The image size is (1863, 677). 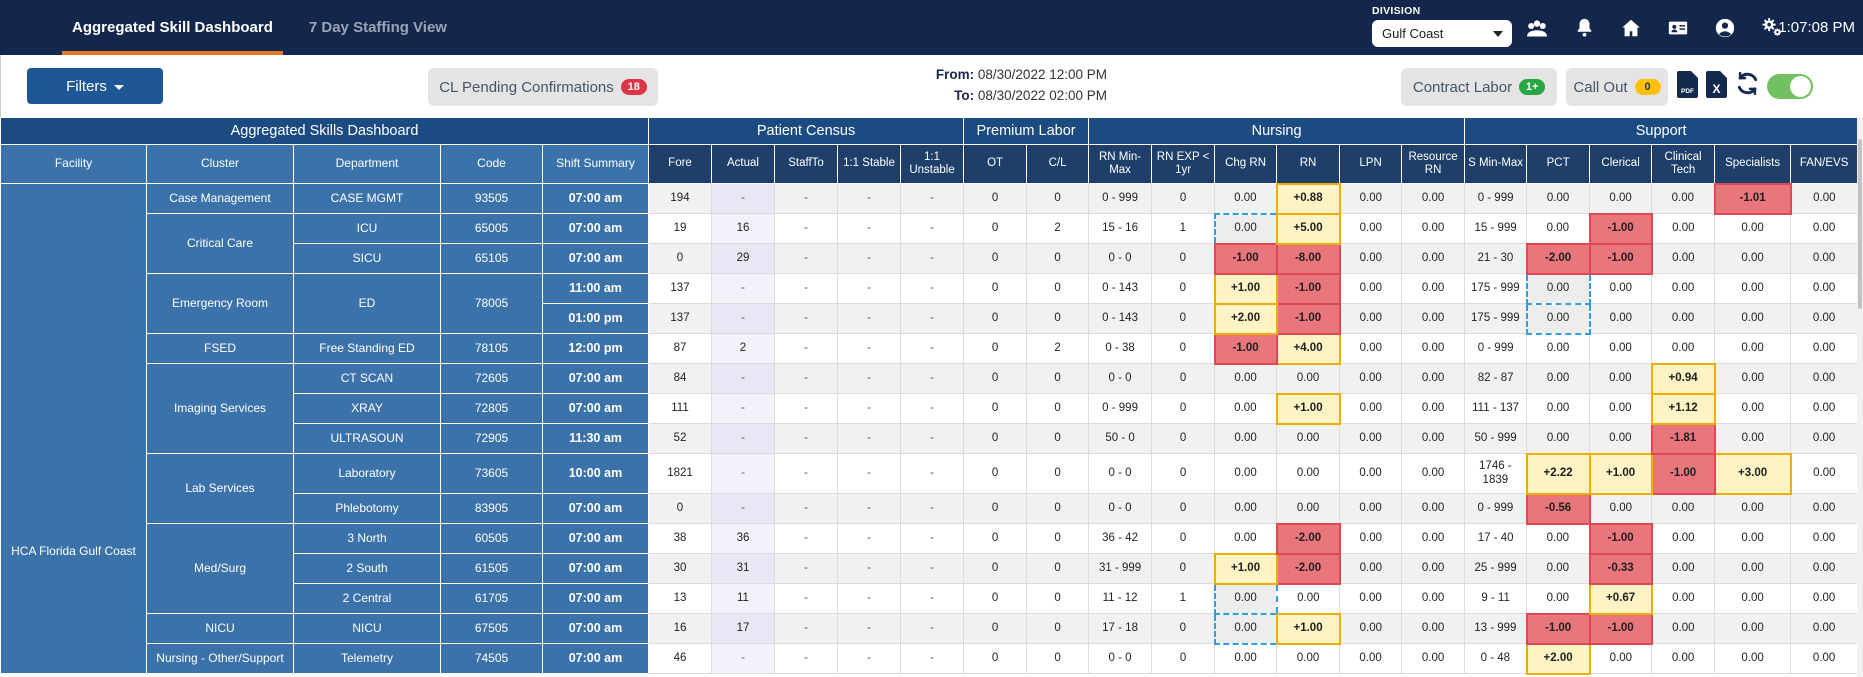 I want to click on contract-labor-button: Contract Labor 1+, so click(x=1479, y=87).